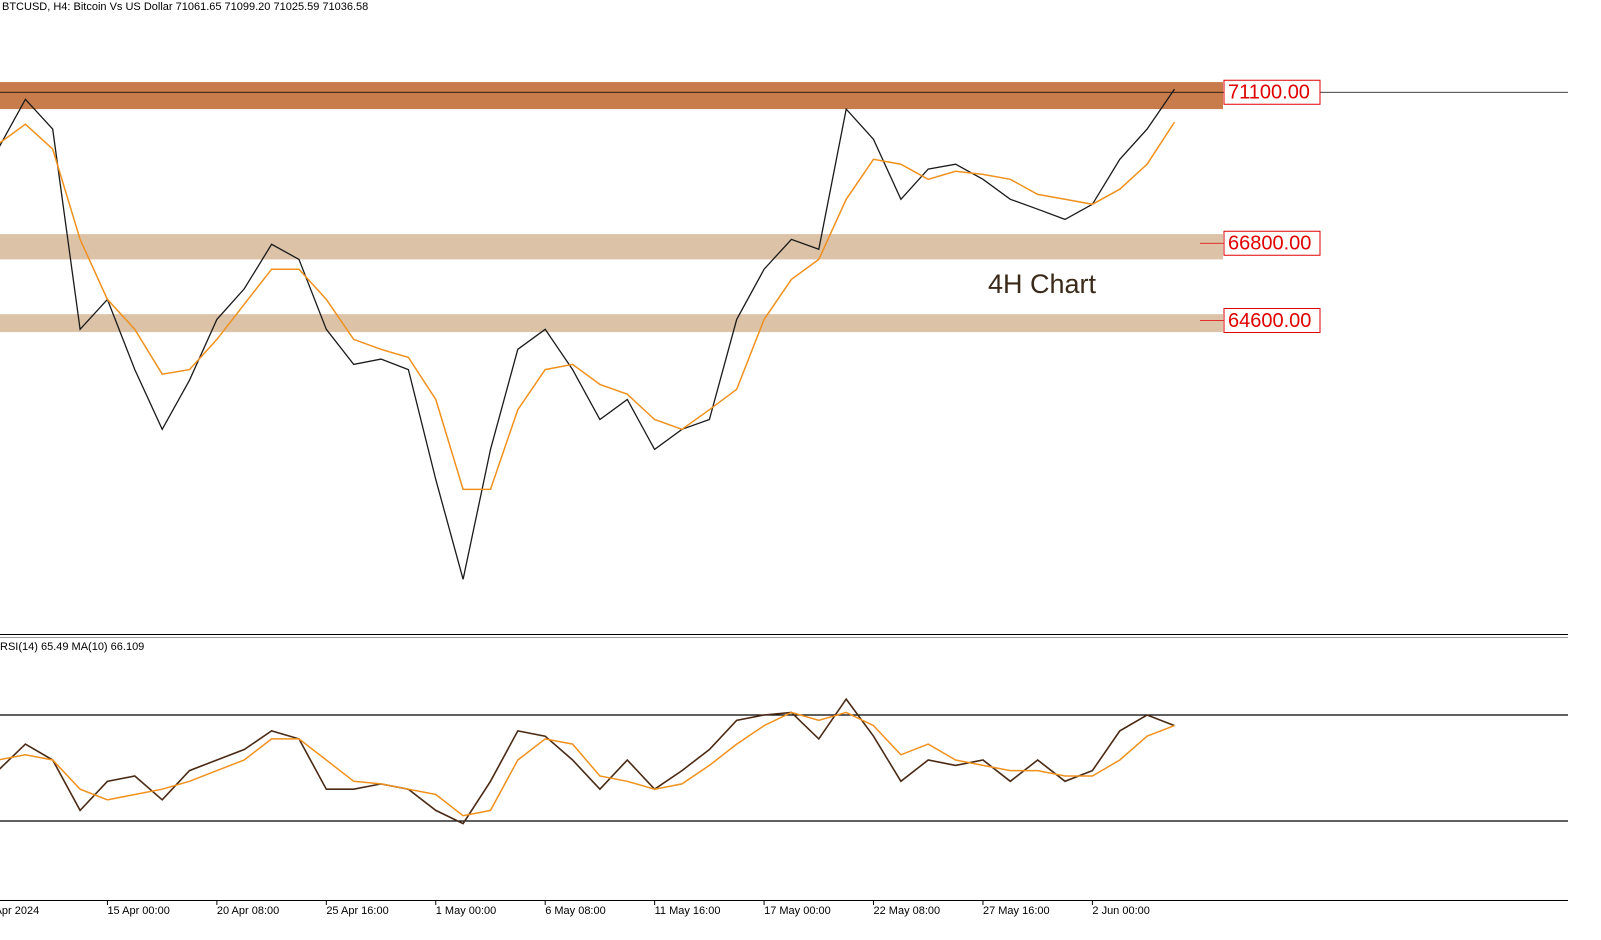  I want to click on rsi-ma, so click(587, 764).